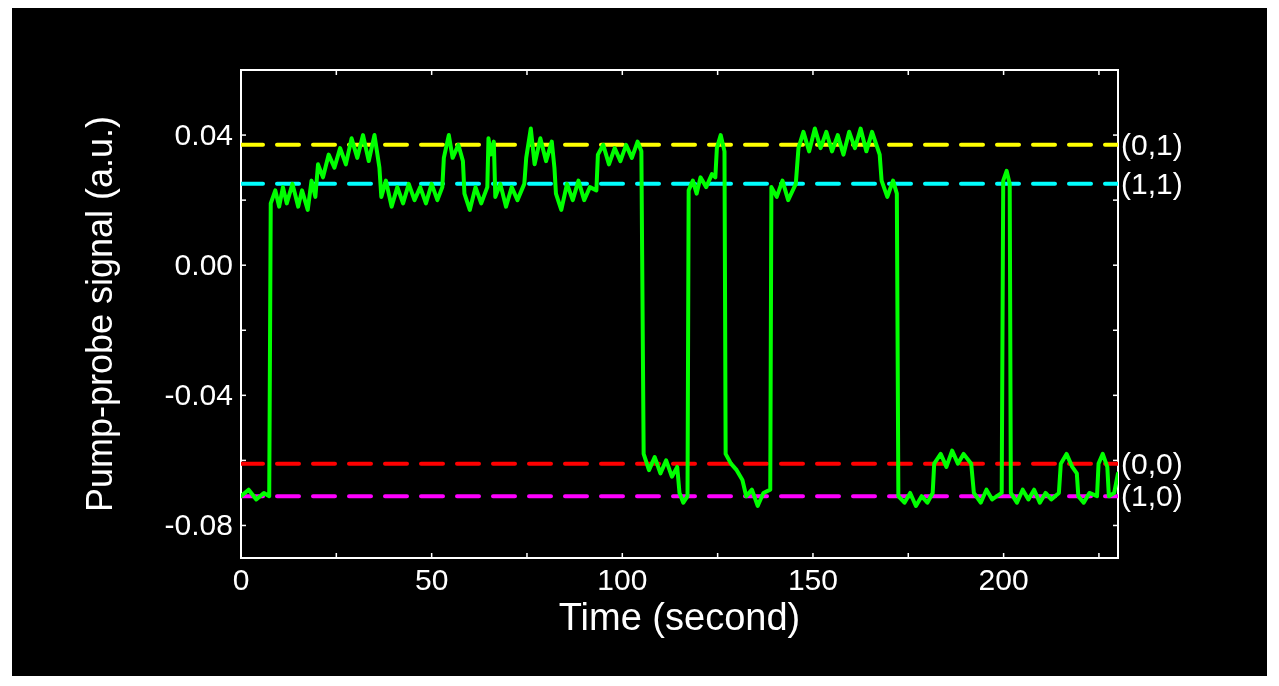  I want to click on y-axis-title: Pump-probe signal (a.u.), so click(99, 314).